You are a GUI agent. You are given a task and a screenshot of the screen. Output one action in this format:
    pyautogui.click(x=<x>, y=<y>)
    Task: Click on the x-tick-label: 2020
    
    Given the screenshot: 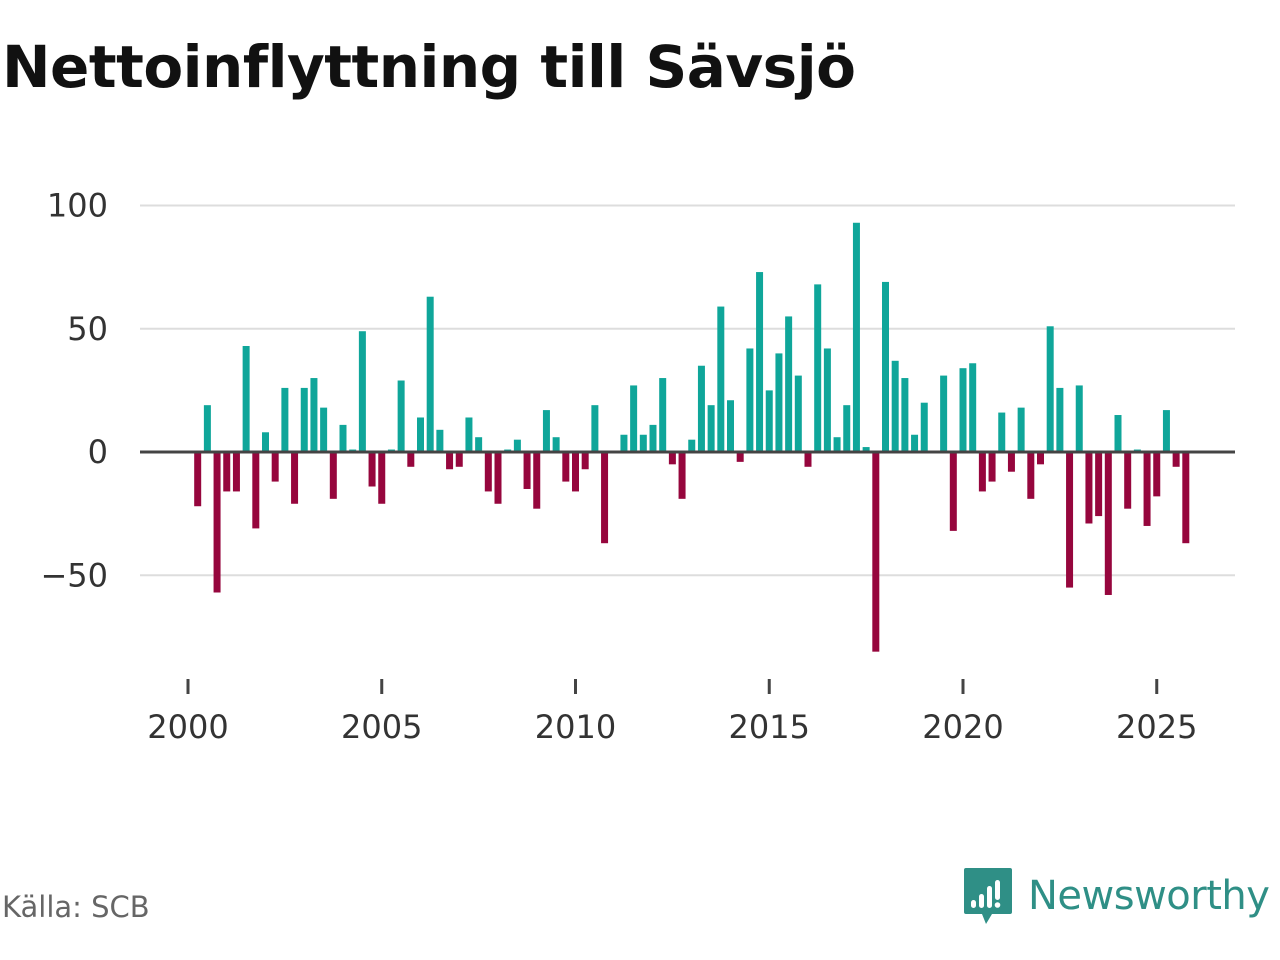 What is the action you would take?
    pyautogui.click(x=962, y=727)
    